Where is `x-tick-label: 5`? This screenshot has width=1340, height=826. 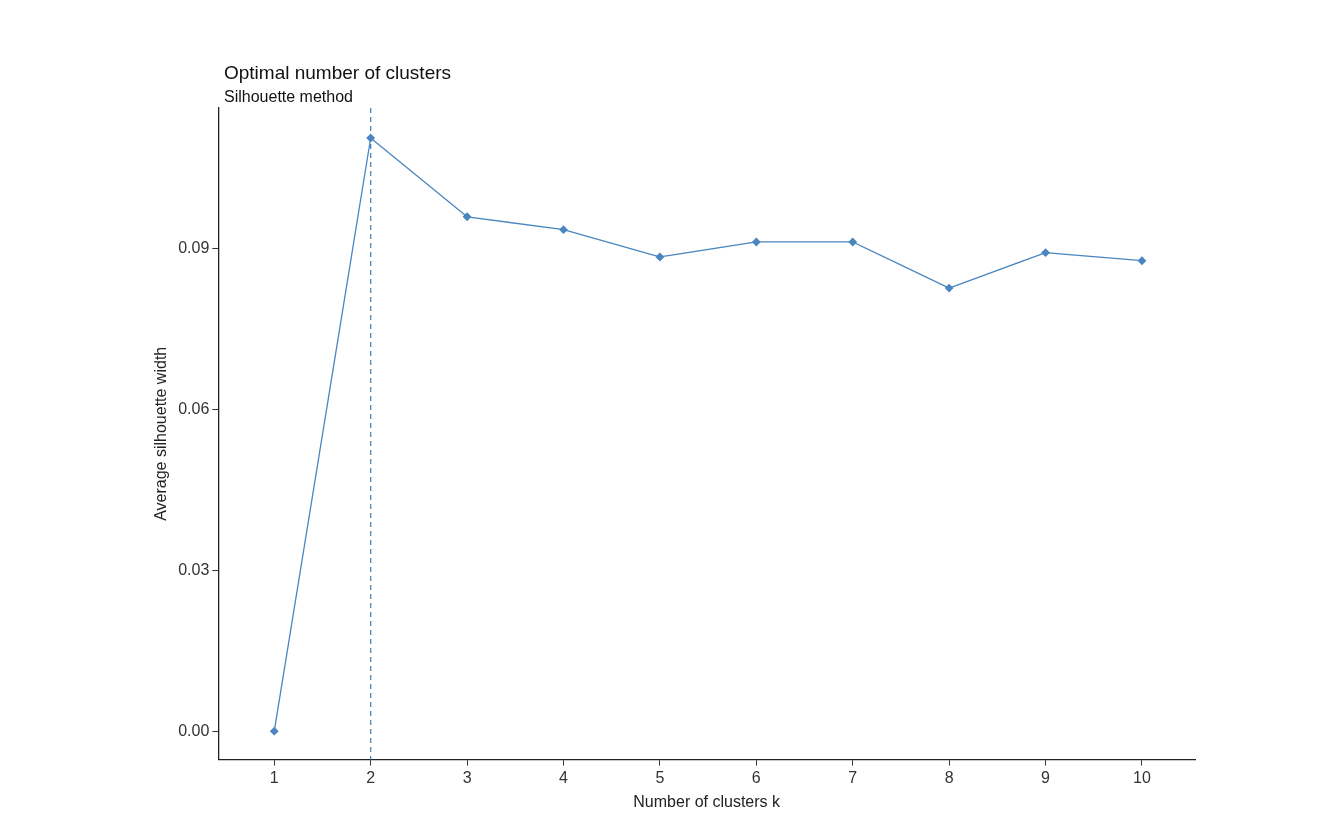
x-tick-label: 5 is located at coordinates (660, 777).